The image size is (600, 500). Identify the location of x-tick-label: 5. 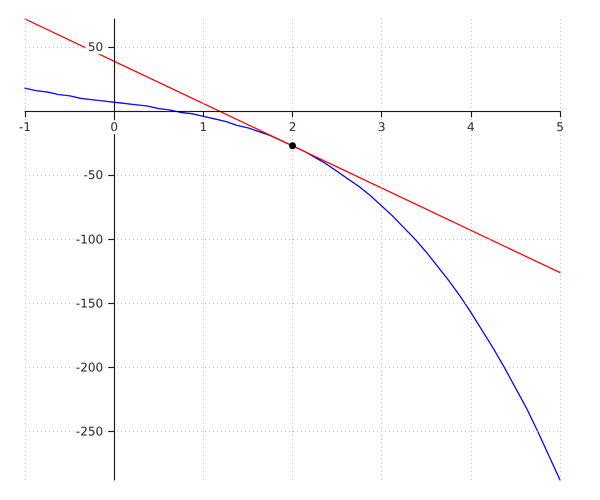
(560, 127).